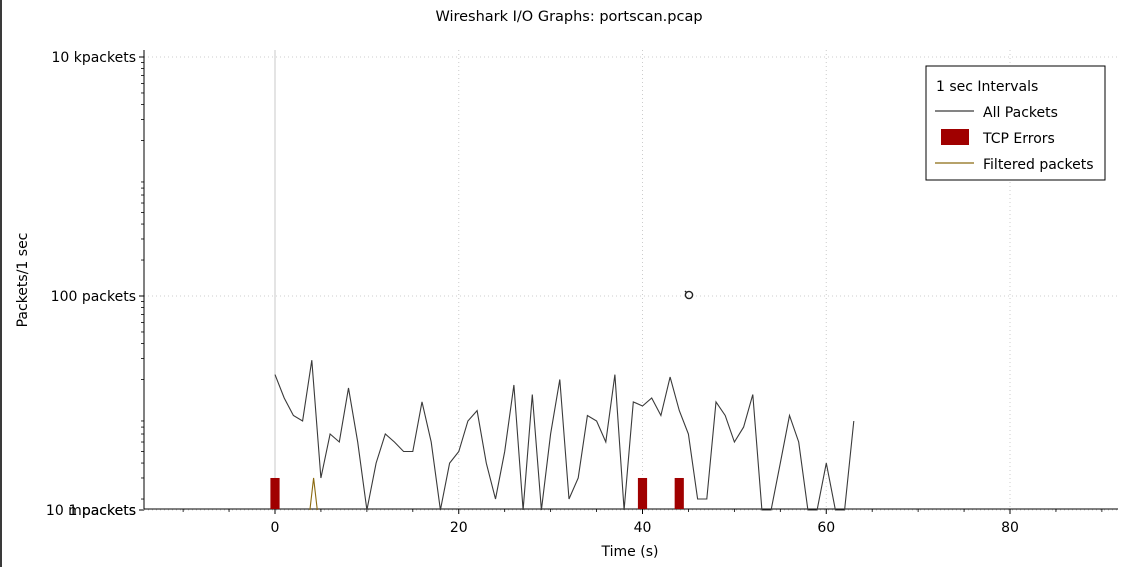 This screenshot has width=1138, height=571. What do you see at coordinates (643, 528) in the screenshot?
I see `x-tick-label: 40` at bounding box center [643, 528].